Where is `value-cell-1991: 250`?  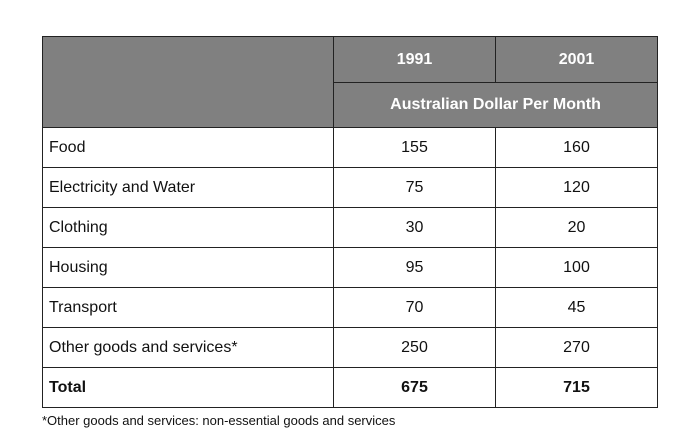
value-cell-1991: 250 is located at coordinates (414, 347).